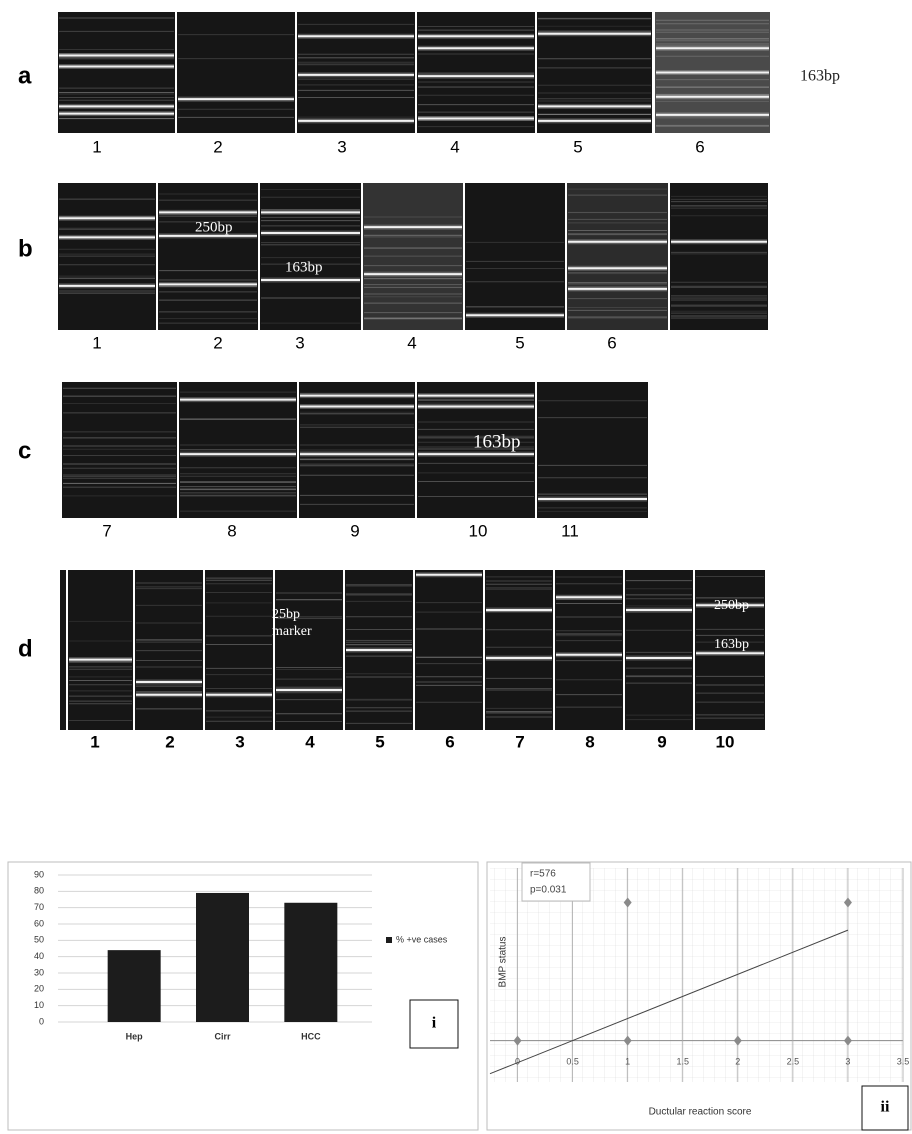 The width and height of the screenshot is (912, 1134). Describe the element at coordinates (572, 1061) in the screenshot. I see `x-tick-label: 0.5` at that location.